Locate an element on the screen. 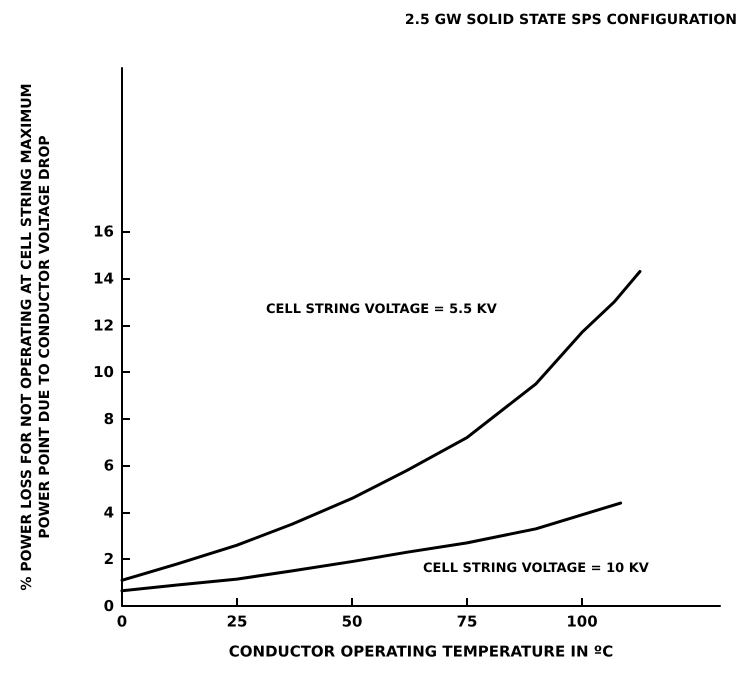  annotation: CELL STRING VOLTAGE = 5.5 KV is located at coordinates (381, 309).